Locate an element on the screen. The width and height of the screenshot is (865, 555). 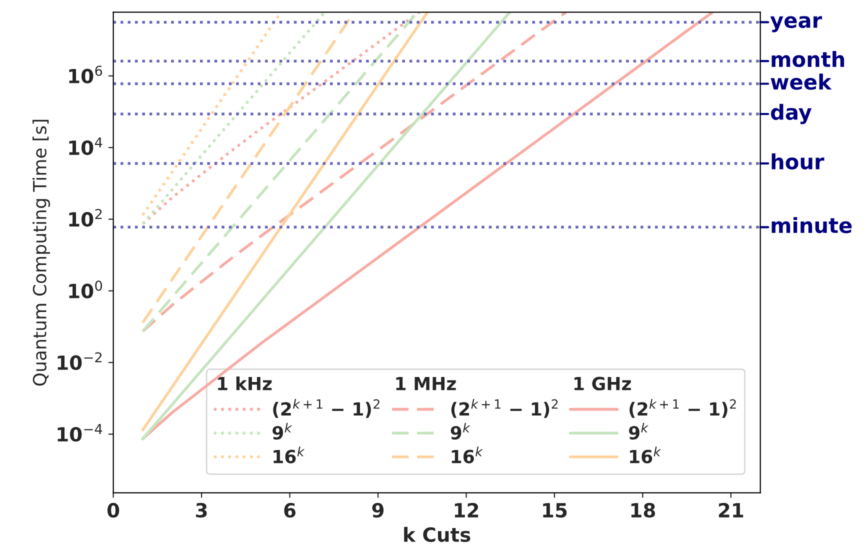
x-axis-title: k Cuts is located at coordinates (437, 534).